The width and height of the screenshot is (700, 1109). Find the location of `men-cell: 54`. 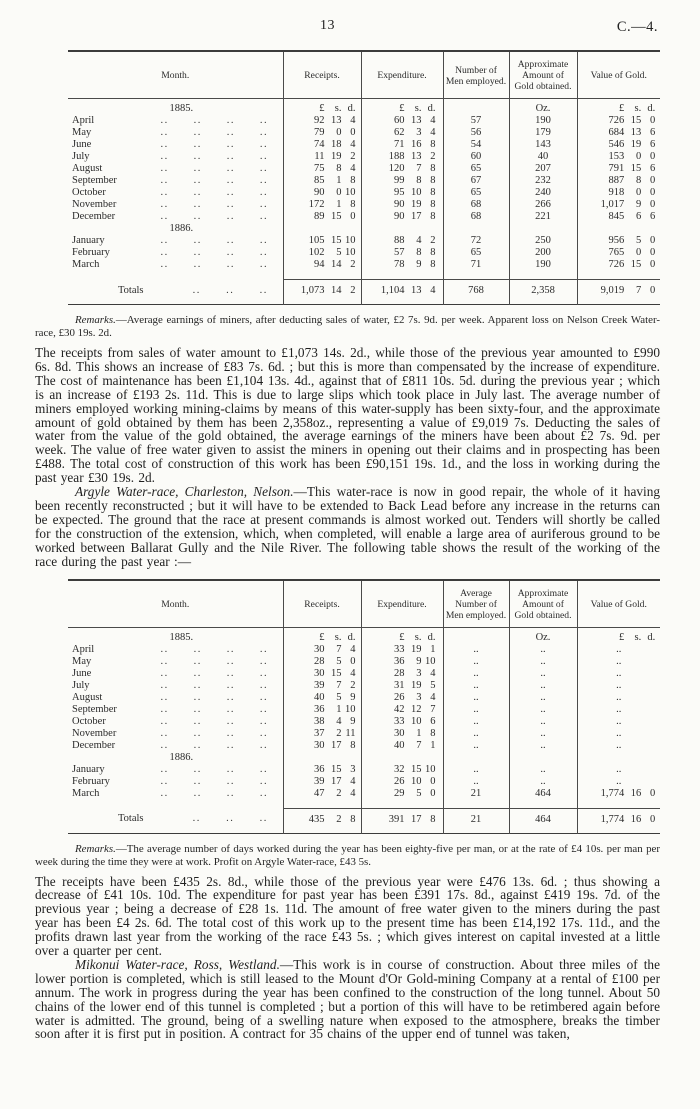

men-cell: 54 is located at coordinates (475, 145).